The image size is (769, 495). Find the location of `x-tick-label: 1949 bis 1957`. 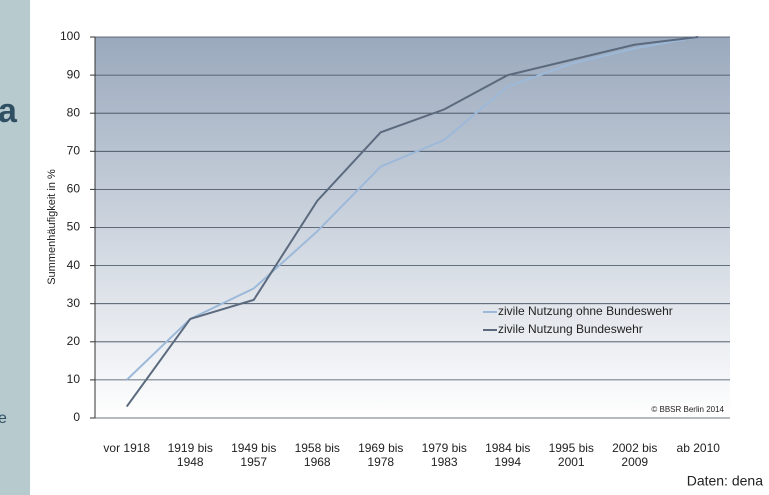

x-tick-label: 1949 bis 1957 is located at coordinates (254, 455).